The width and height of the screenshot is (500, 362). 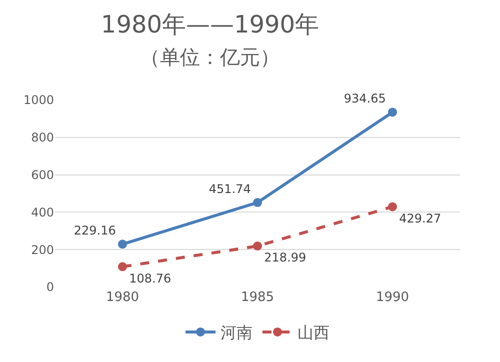 What do you see at coordinates (393, 297) in the screenshot?
I see `x-tick-label: 1990` at bounding box center [393, 297].